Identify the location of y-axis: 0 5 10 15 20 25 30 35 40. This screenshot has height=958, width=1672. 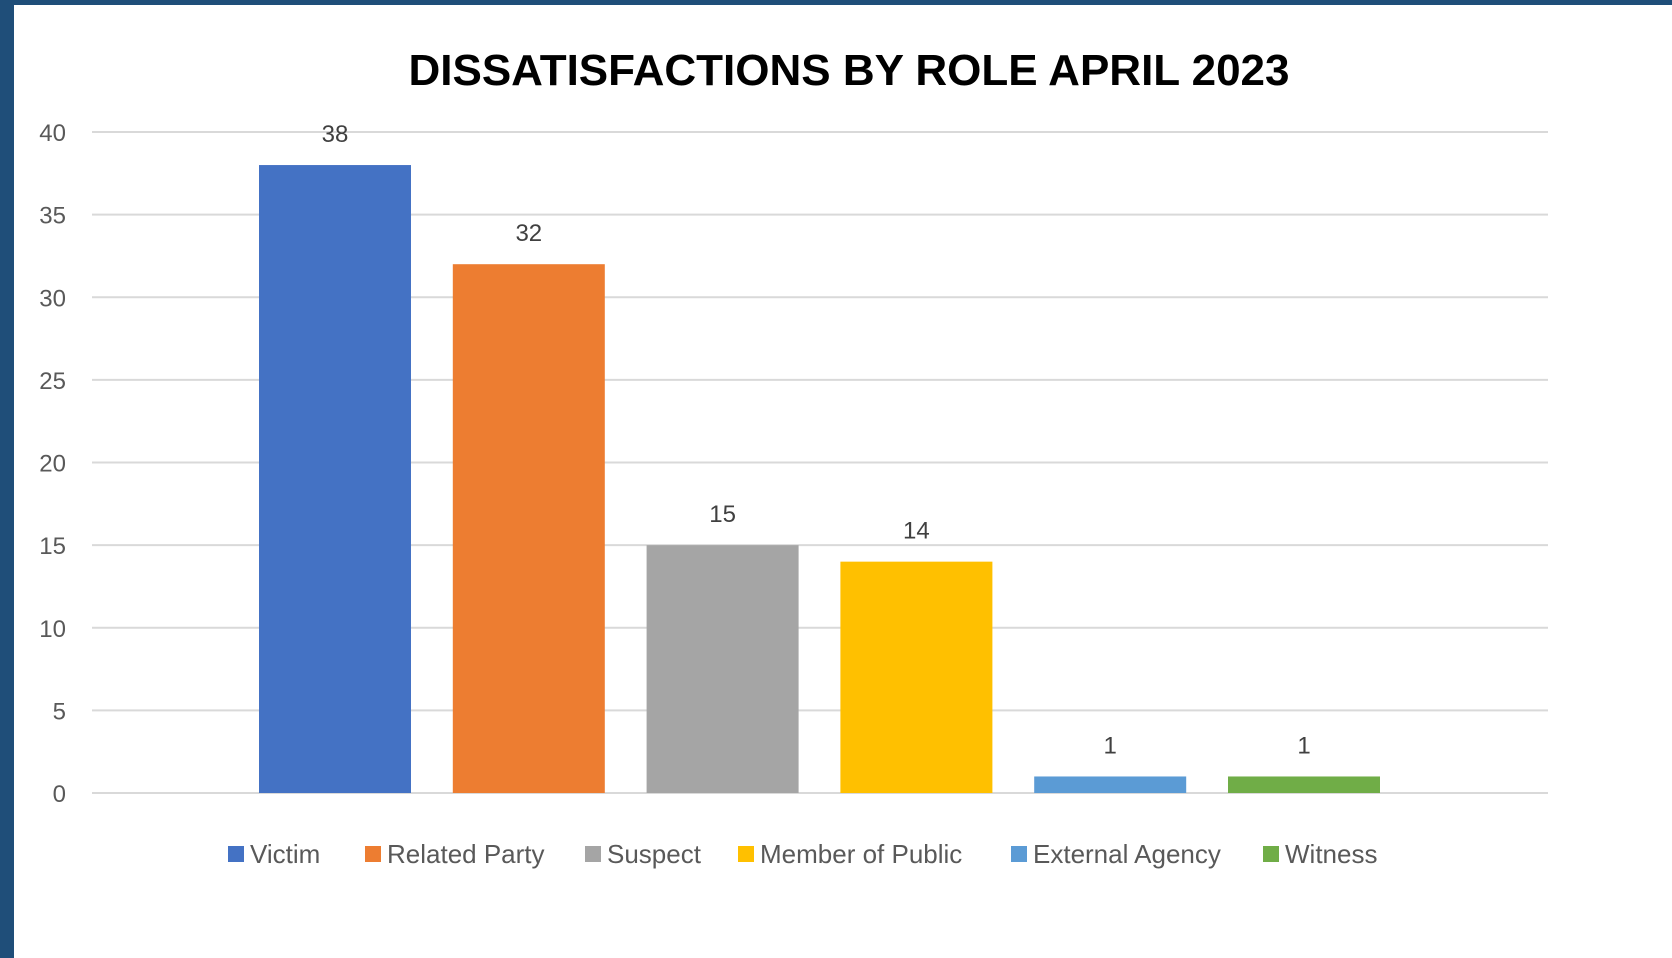
(52, 464).